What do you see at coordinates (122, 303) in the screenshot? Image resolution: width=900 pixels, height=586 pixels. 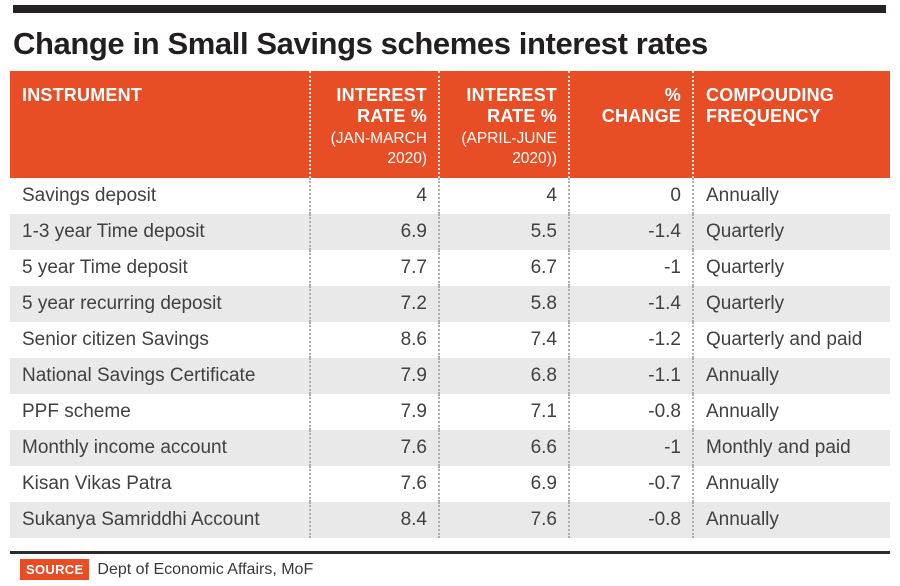 I see `cell-instrument: 5 year recurring deposit` at bounding box center [122, 303].